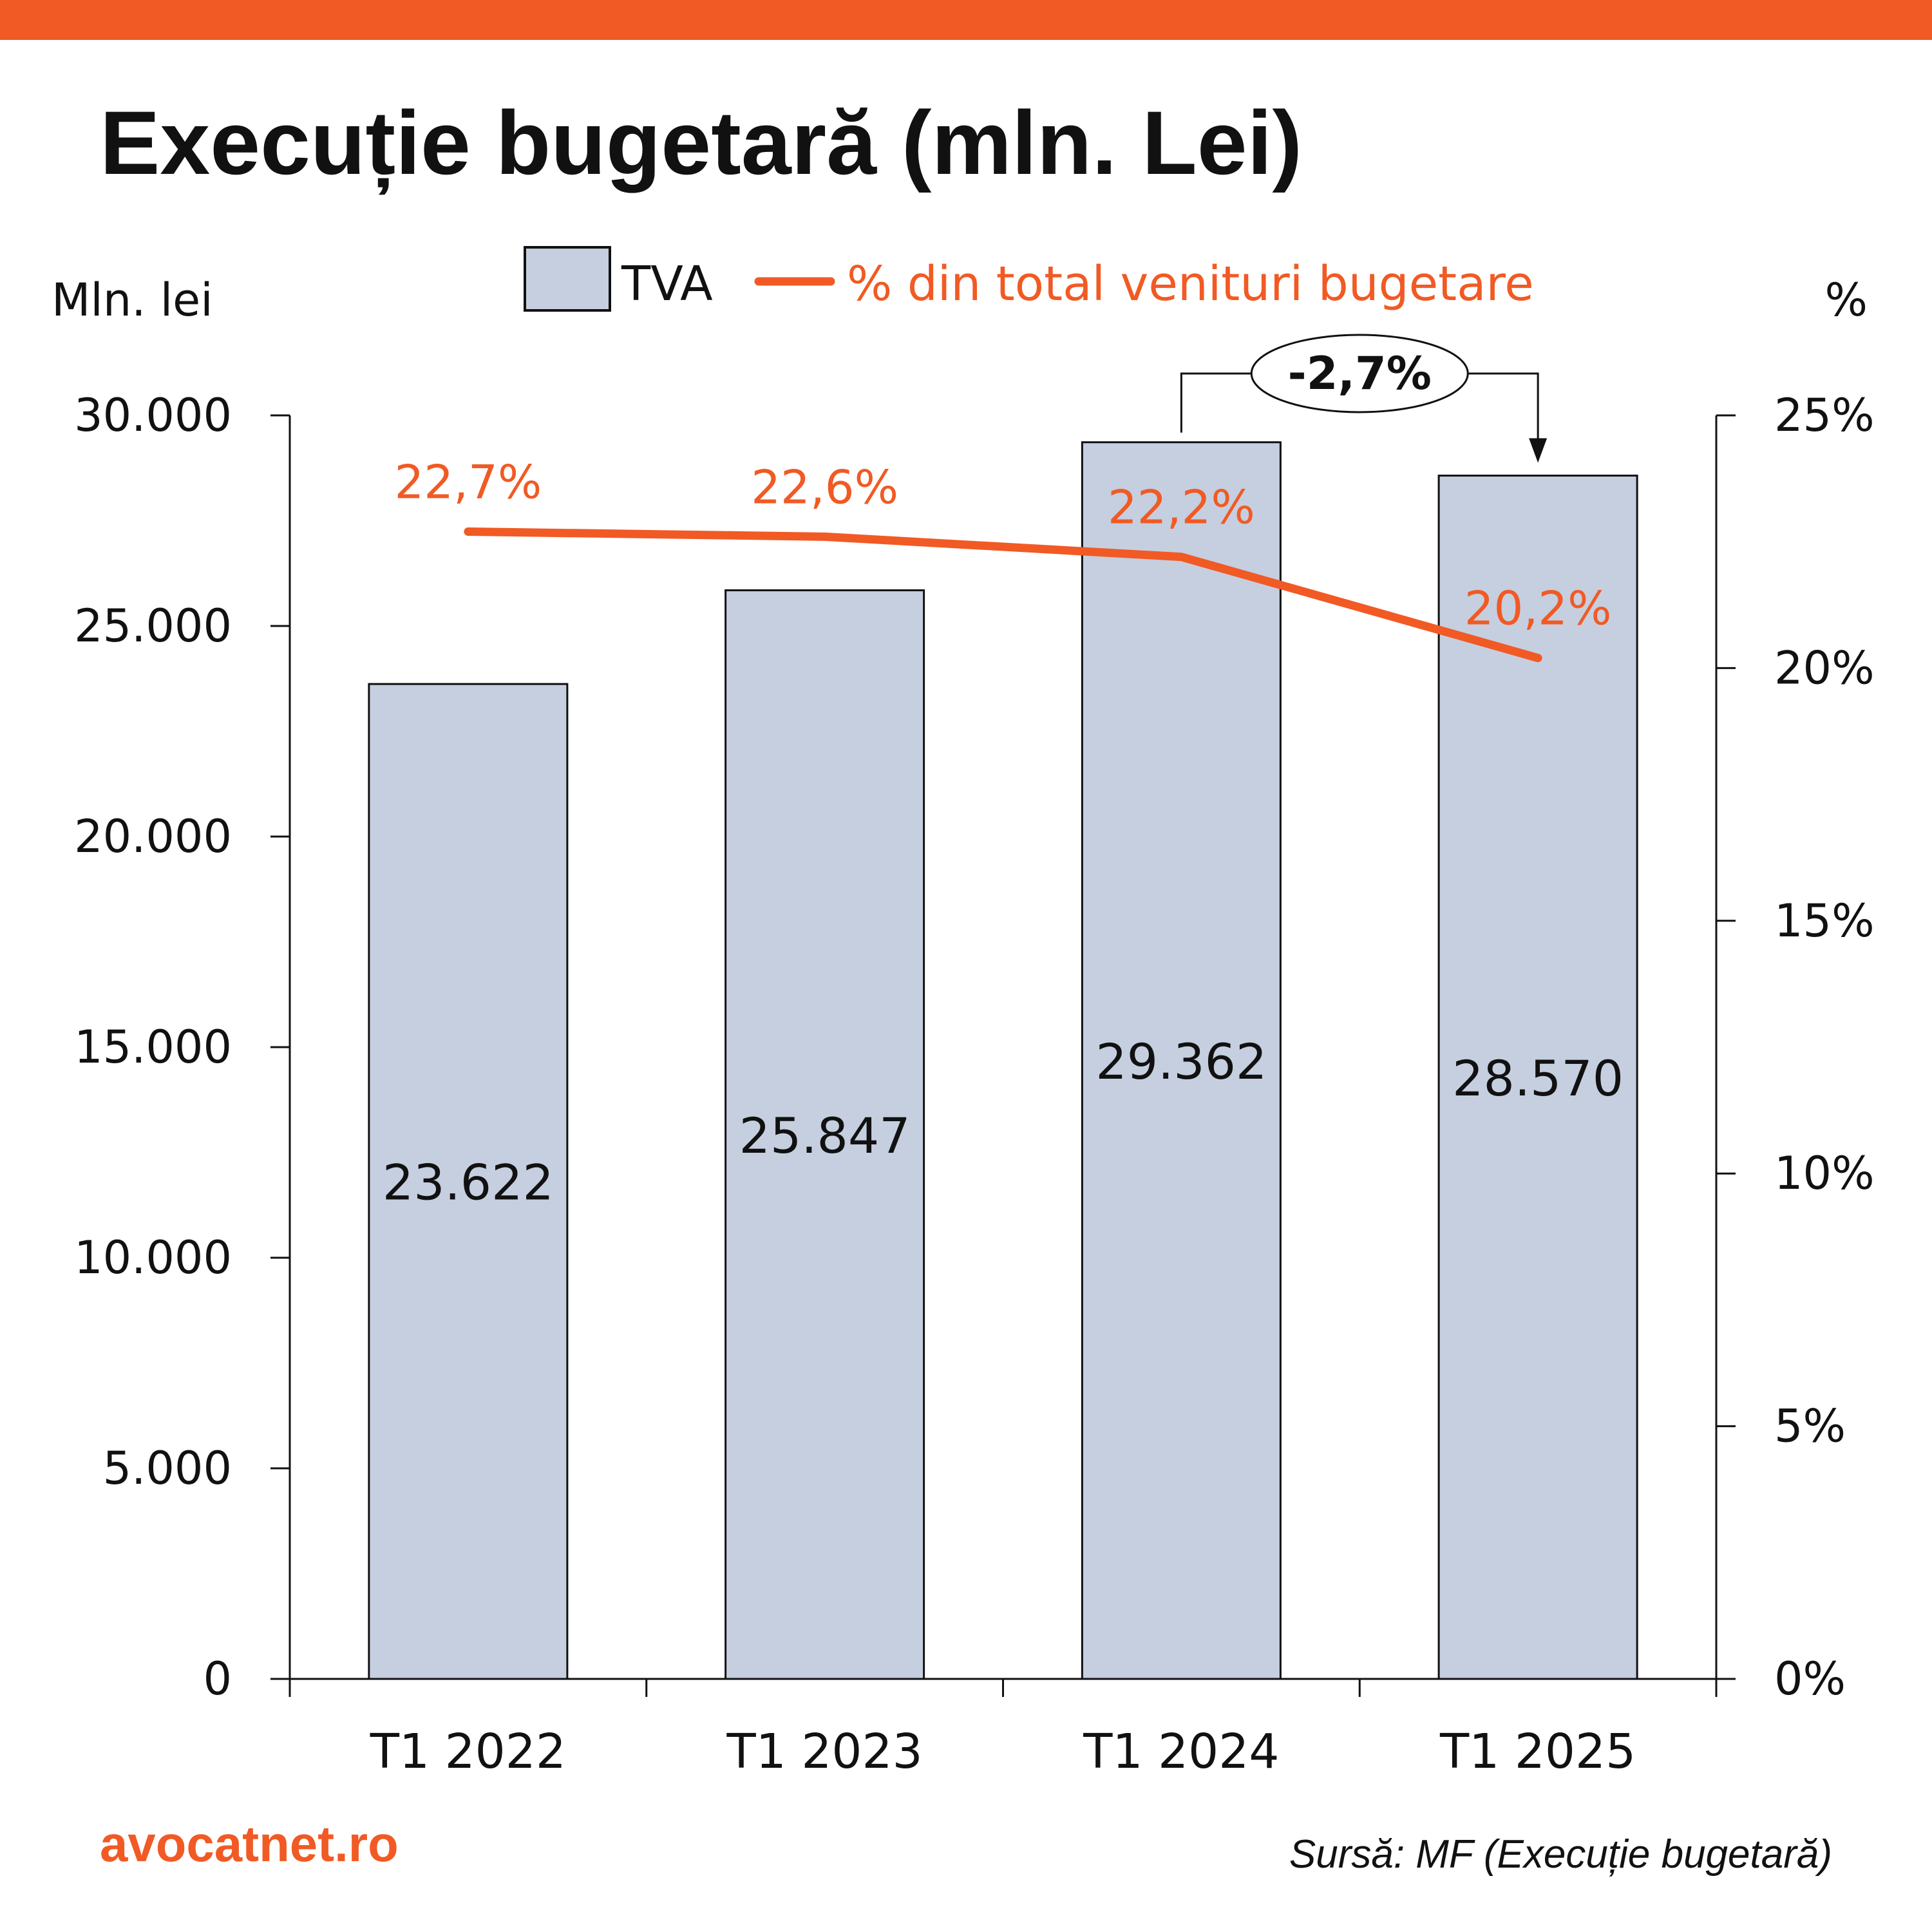  I want to click on bar-value-label: 23.622, so click(468, 1182).